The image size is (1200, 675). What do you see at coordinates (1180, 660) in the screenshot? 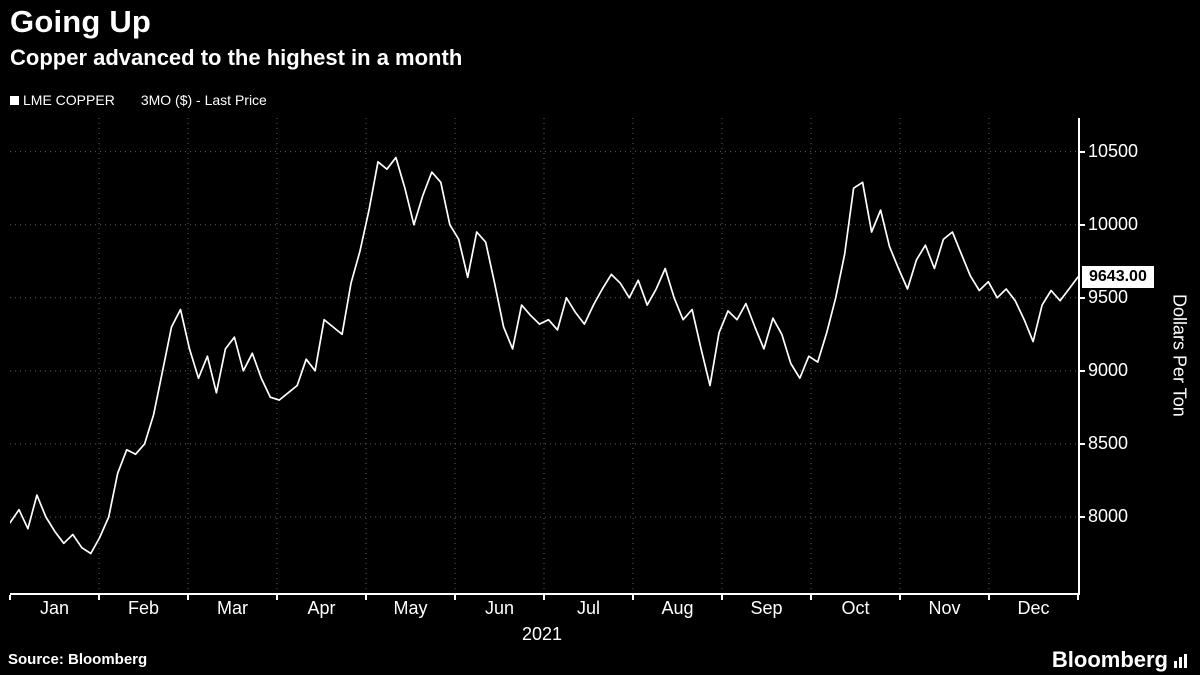
I see `bloomberg-bars-icon` at bounding box center [1180, 660].